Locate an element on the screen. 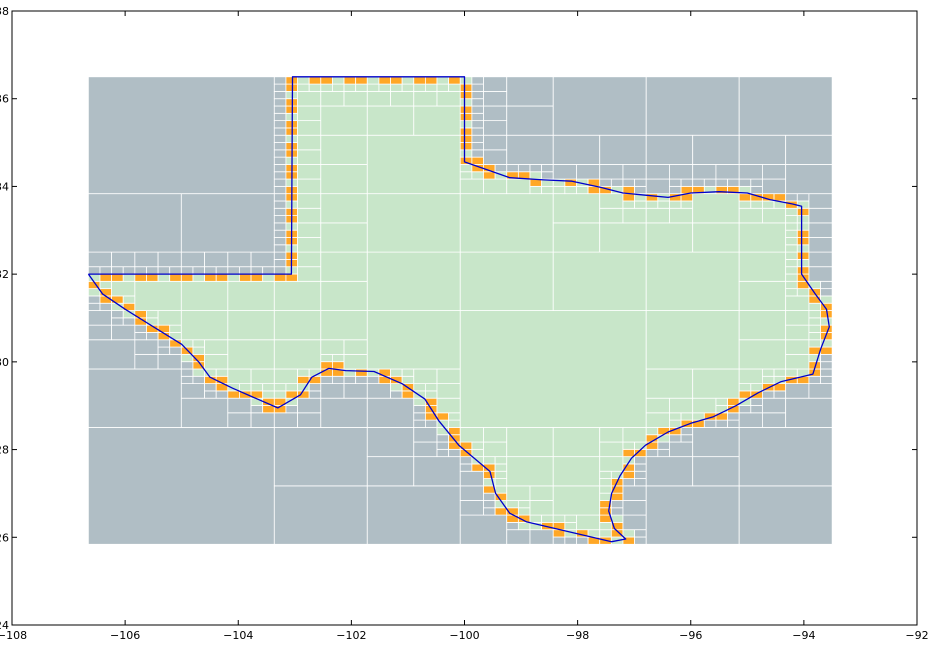  x-tick-label: −100 is located at coordinates (464, 635).